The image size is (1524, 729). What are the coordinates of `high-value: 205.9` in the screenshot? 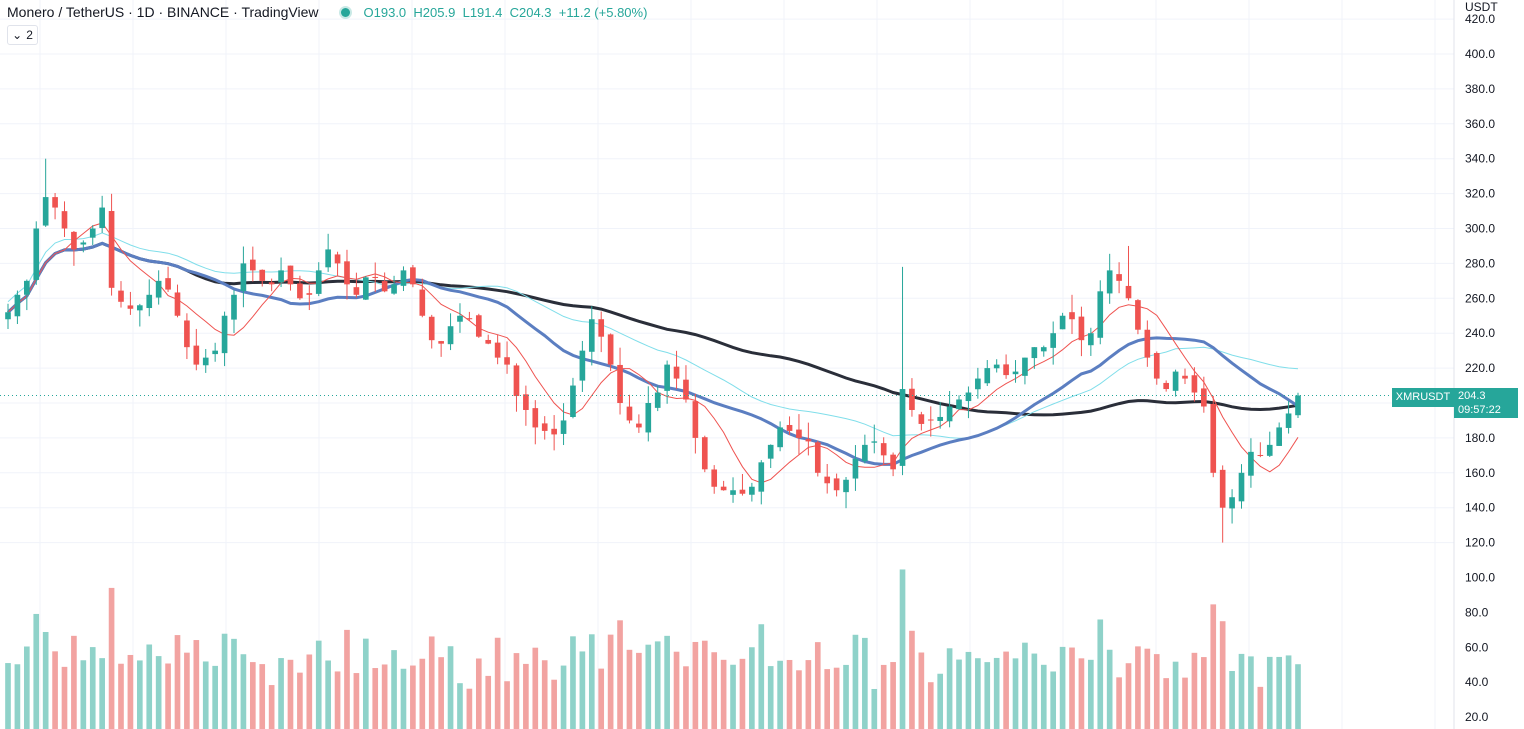 It's located at (439, 12).